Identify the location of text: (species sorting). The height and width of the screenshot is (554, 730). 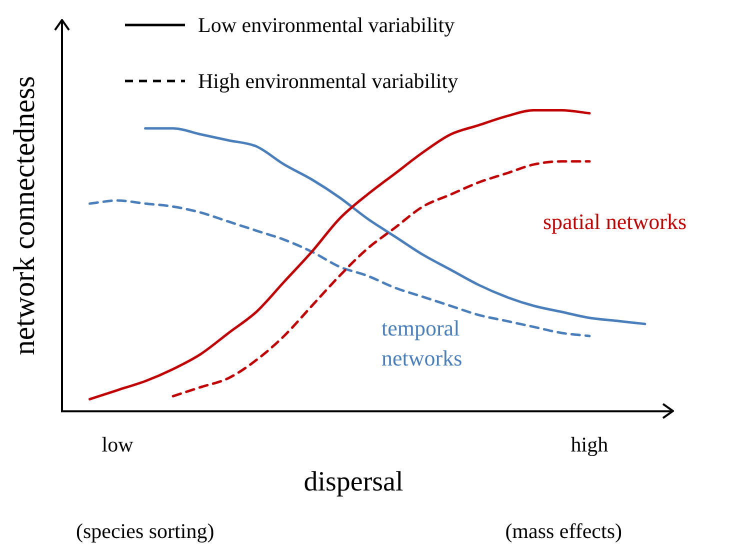
(145, 531).